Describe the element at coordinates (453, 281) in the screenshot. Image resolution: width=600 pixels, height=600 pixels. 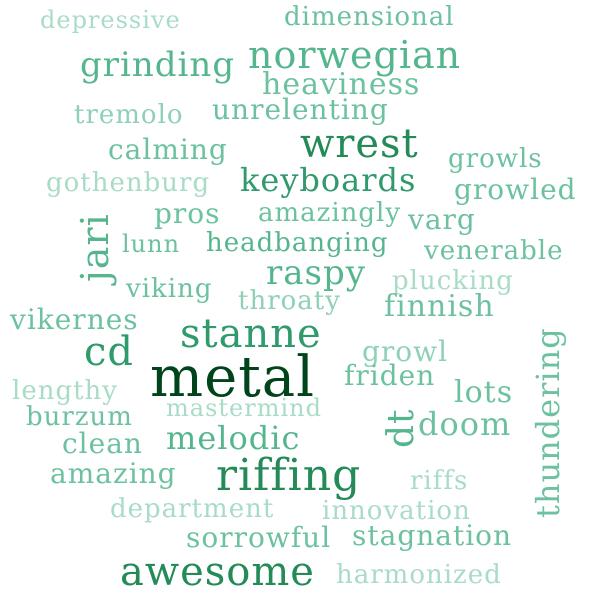
I see `word-plucking: plucking` at that location.